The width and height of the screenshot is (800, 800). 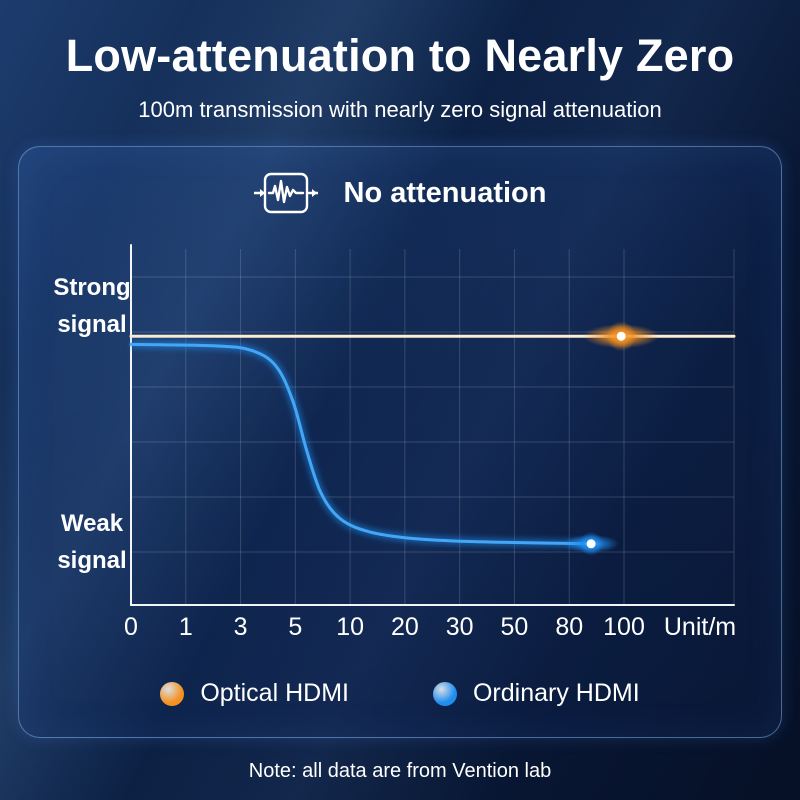 I want to click on y-label-strong: Strong signal, so click(x=92, y=306).